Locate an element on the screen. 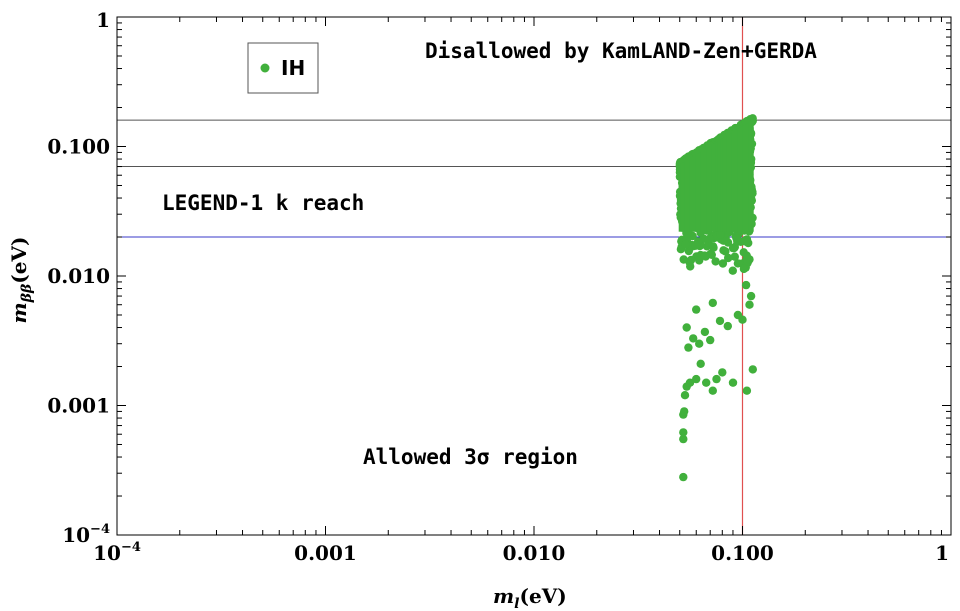 The image size is (960, 611). x-axis-title-unit: (eV) is located at coordinates (543, 596).